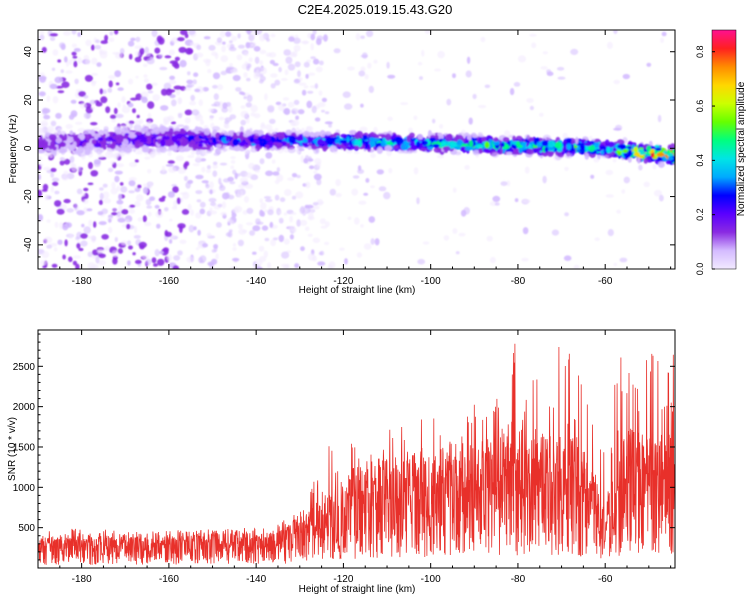  What do you see at coordinates (24, 407) in the screenshot?
I see `y-tick-label: 2000` at bounding box center [24, 407].